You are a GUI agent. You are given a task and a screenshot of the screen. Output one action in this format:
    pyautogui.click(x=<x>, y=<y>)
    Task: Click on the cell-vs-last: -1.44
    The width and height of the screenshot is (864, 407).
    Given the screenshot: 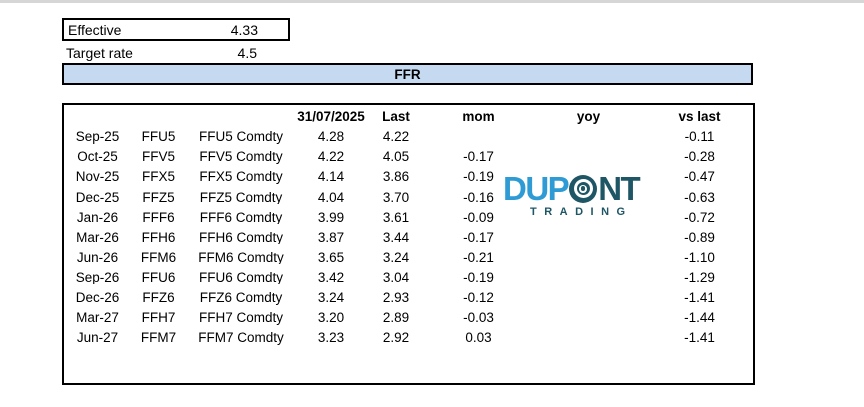 What is the action you would take?
    pyautogui.click(x=699, y=318)
    